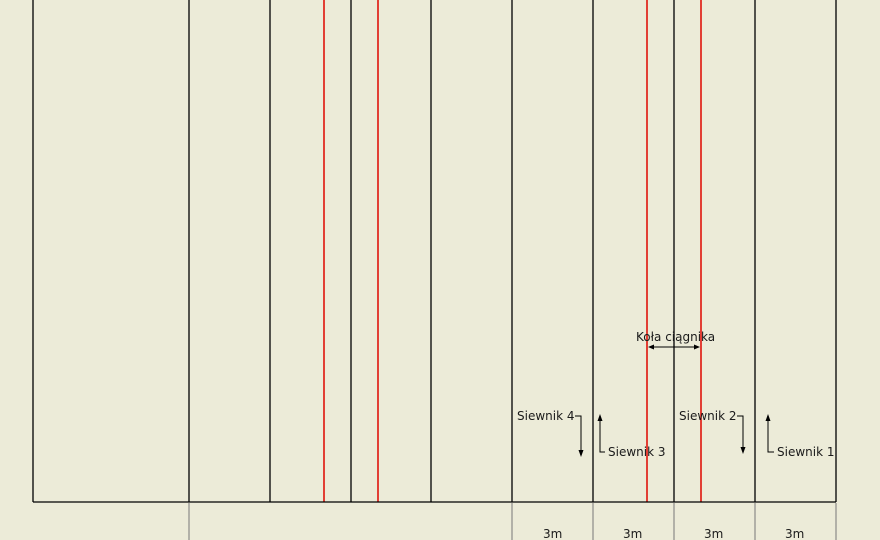 This screenshot has width=880, height=540. What do you see at coordinates (552, 533) in the screenshot?
I see `width-label-1: 3m` at bounding box center [552, 533].